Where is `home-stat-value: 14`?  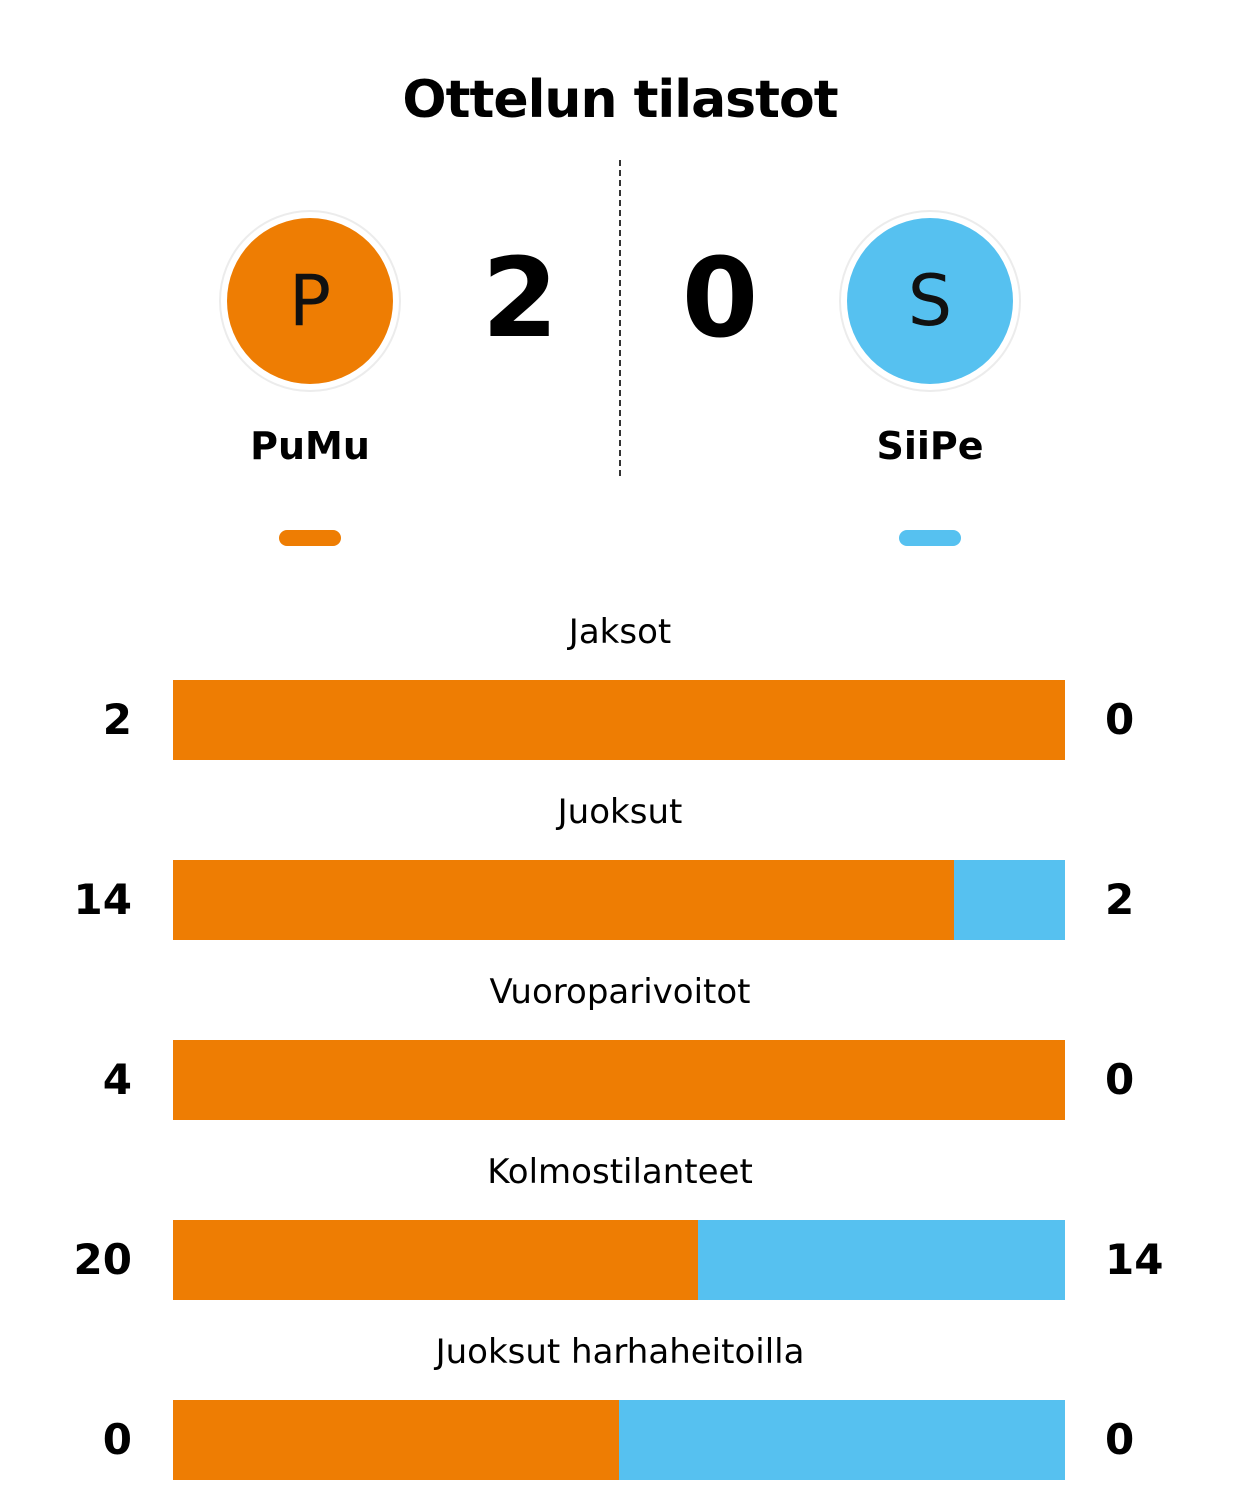 home-stat-value: 14 is located at coordinates (102, 899).